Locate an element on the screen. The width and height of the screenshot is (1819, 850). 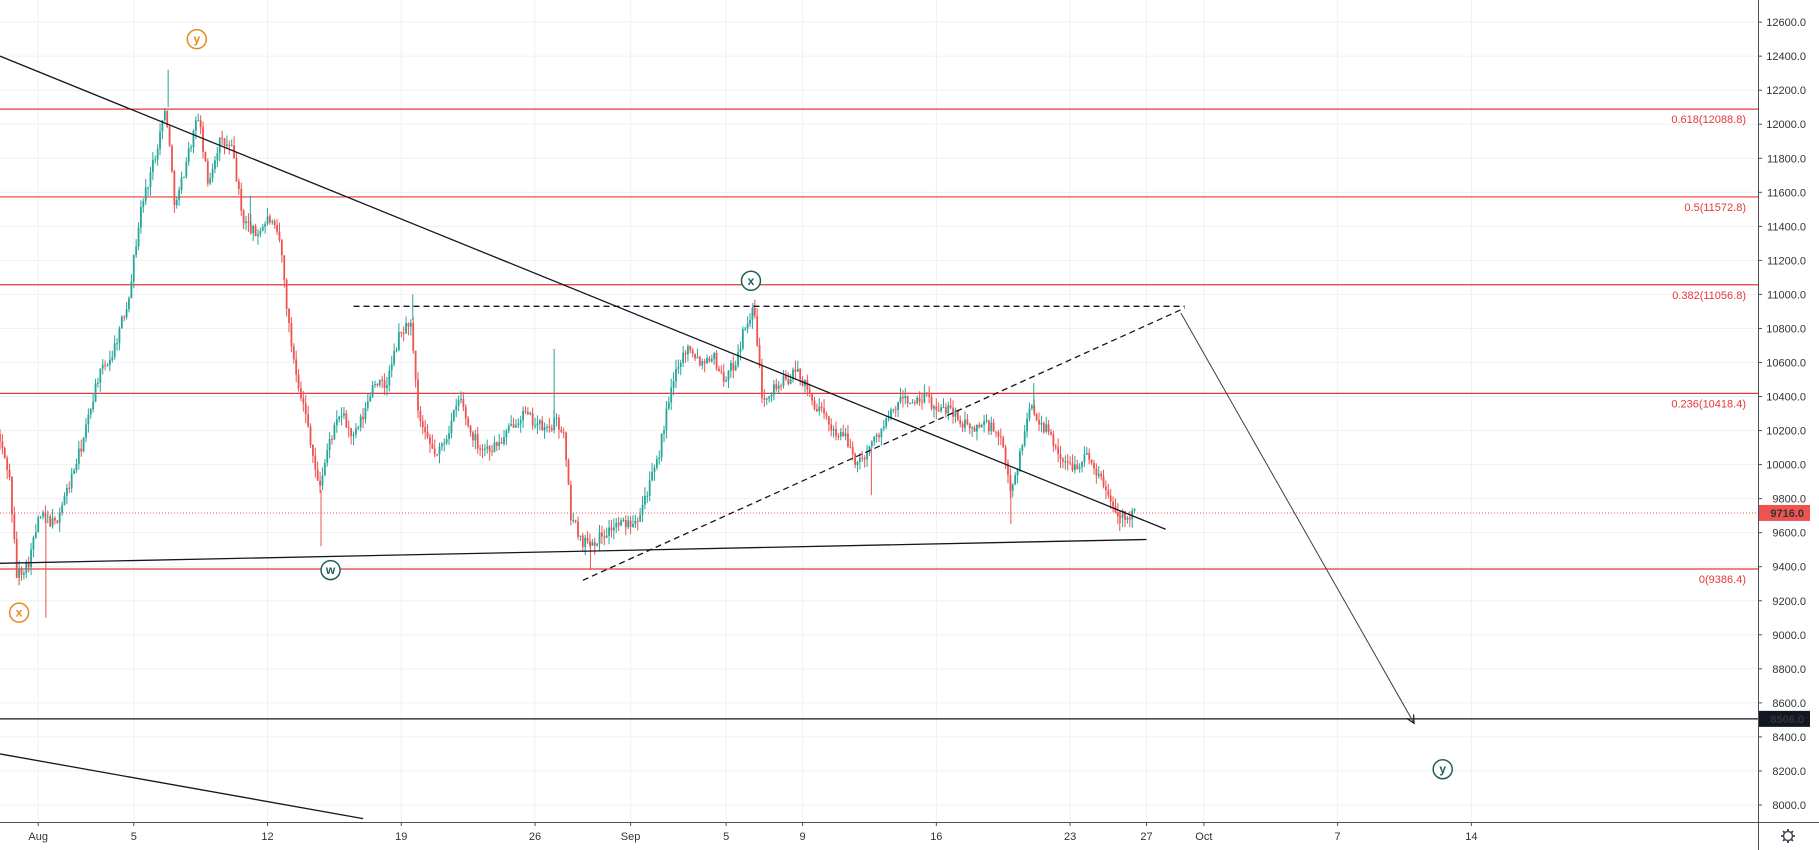
wave-label-text: x is located at coordinates (751, 281).